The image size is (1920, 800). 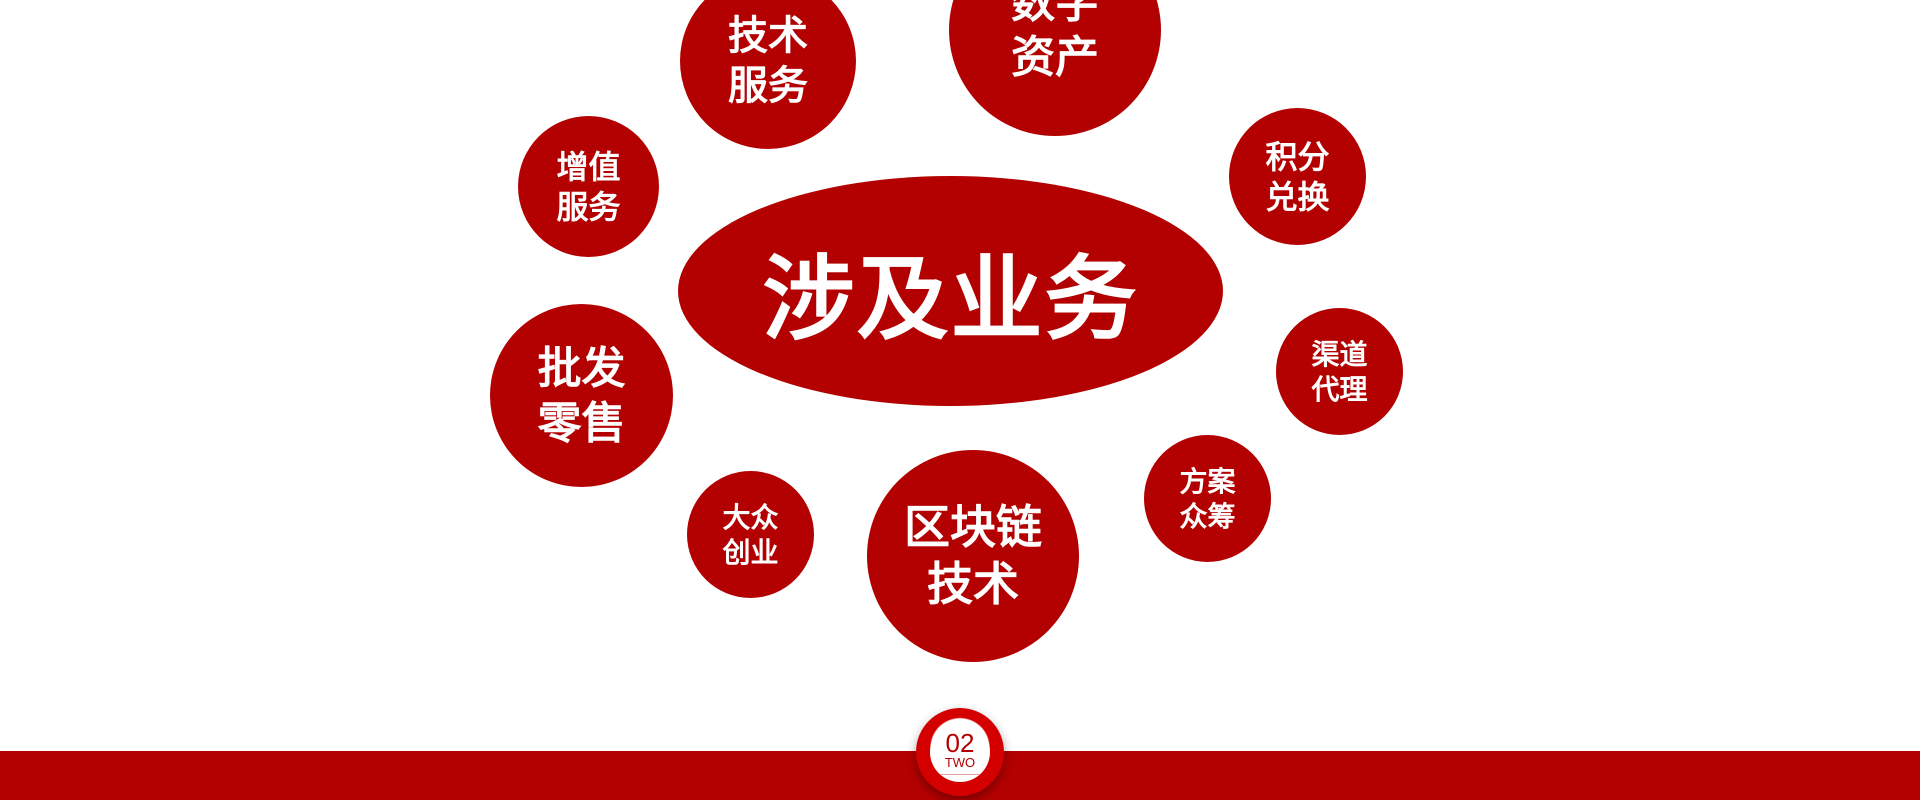 I want to click on bubble-channel-agent: 渠道 代理, so click(x=1339, y=371).